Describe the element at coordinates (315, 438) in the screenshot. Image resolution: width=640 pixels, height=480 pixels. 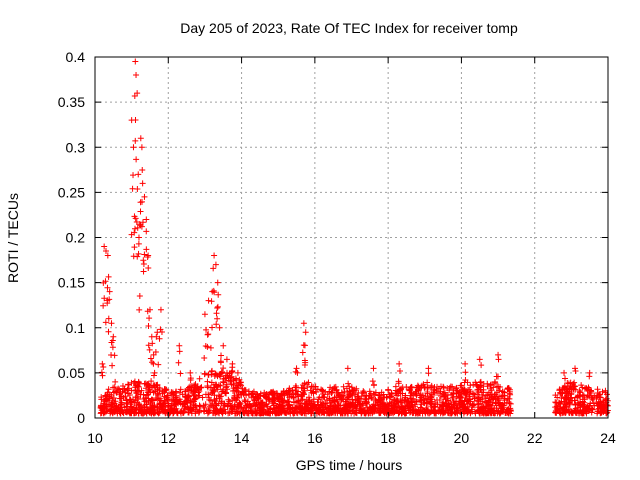
I see `x-tick-label: 16` at that location.